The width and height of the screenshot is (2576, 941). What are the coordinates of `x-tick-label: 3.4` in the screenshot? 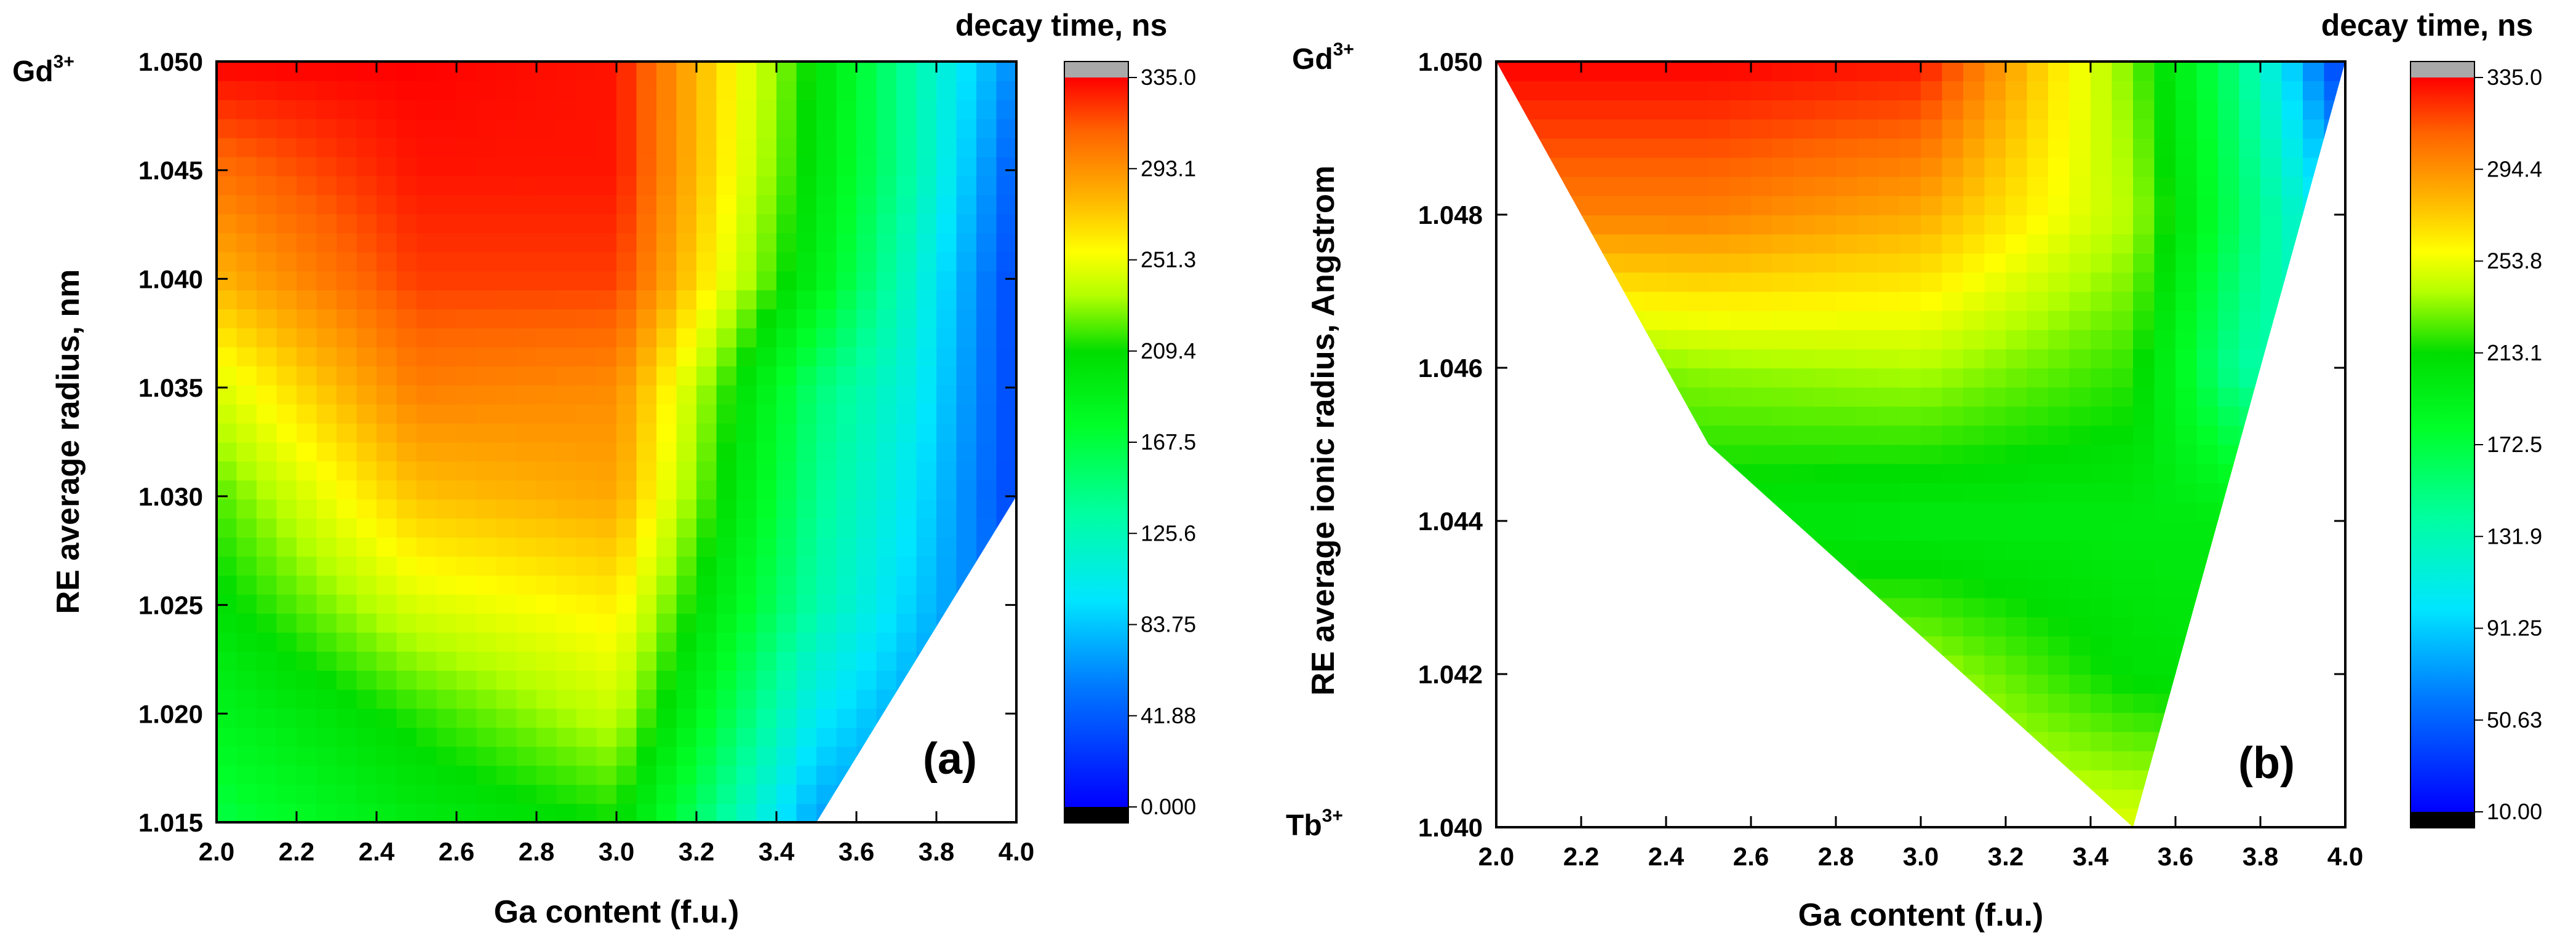 It's located at (2091, 856).